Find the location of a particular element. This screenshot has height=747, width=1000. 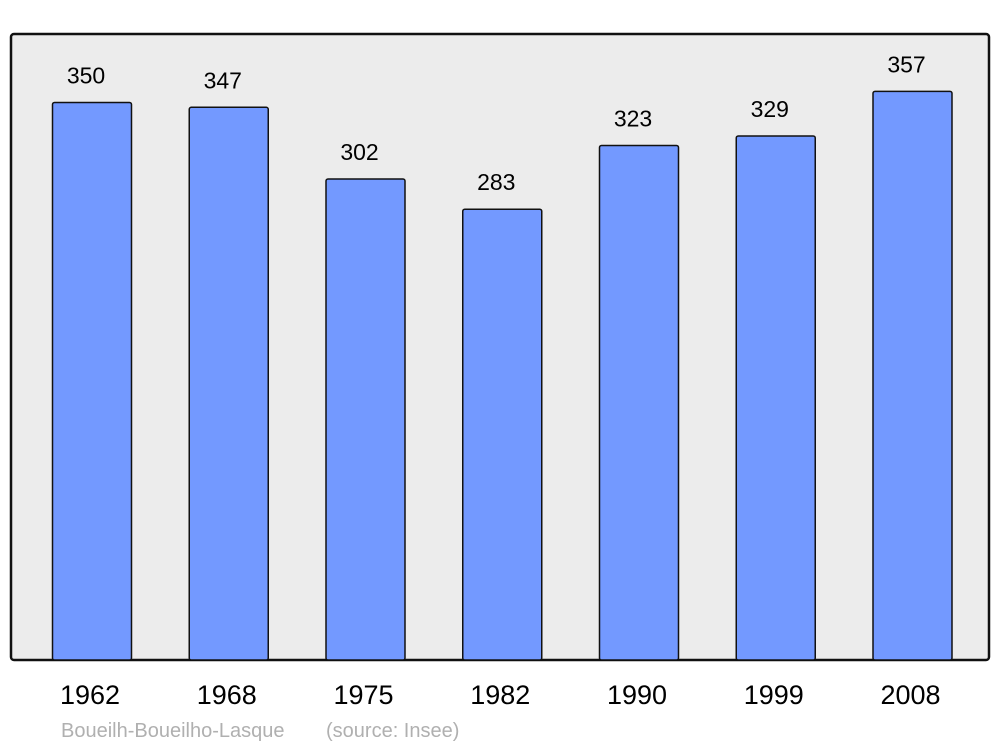

category-label-1975: 1975 is located at coordinates (363, 695).